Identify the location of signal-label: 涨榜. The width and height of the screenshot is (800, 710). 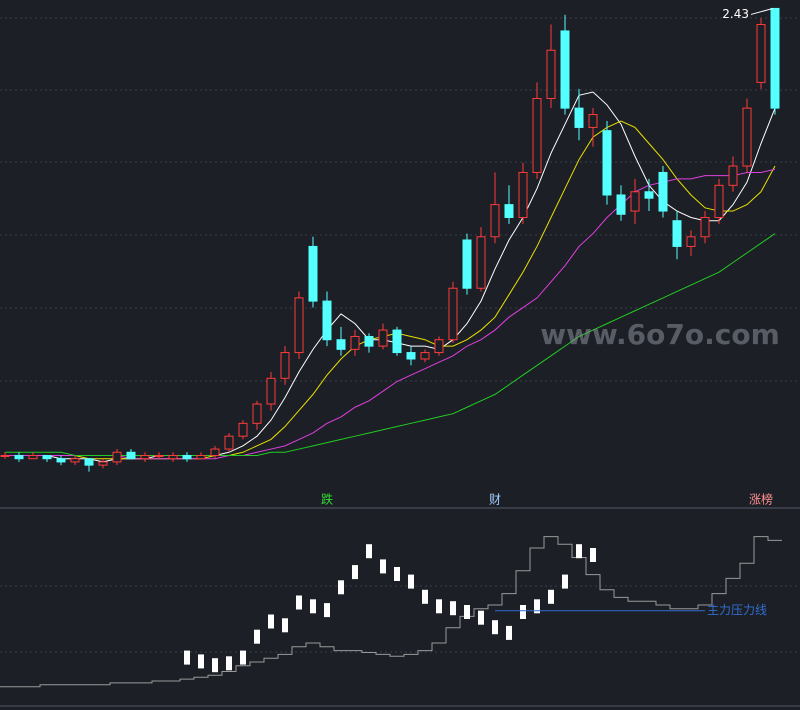
(761, 499).